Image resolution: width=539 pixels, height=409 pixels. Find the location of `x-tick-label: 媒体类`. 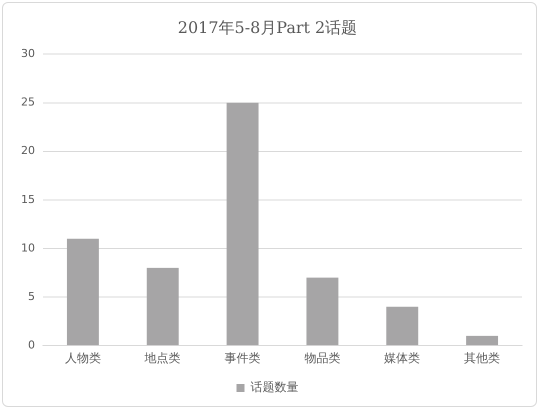

x-tick-label: 媒体类 is located at coordinates (402, 357).